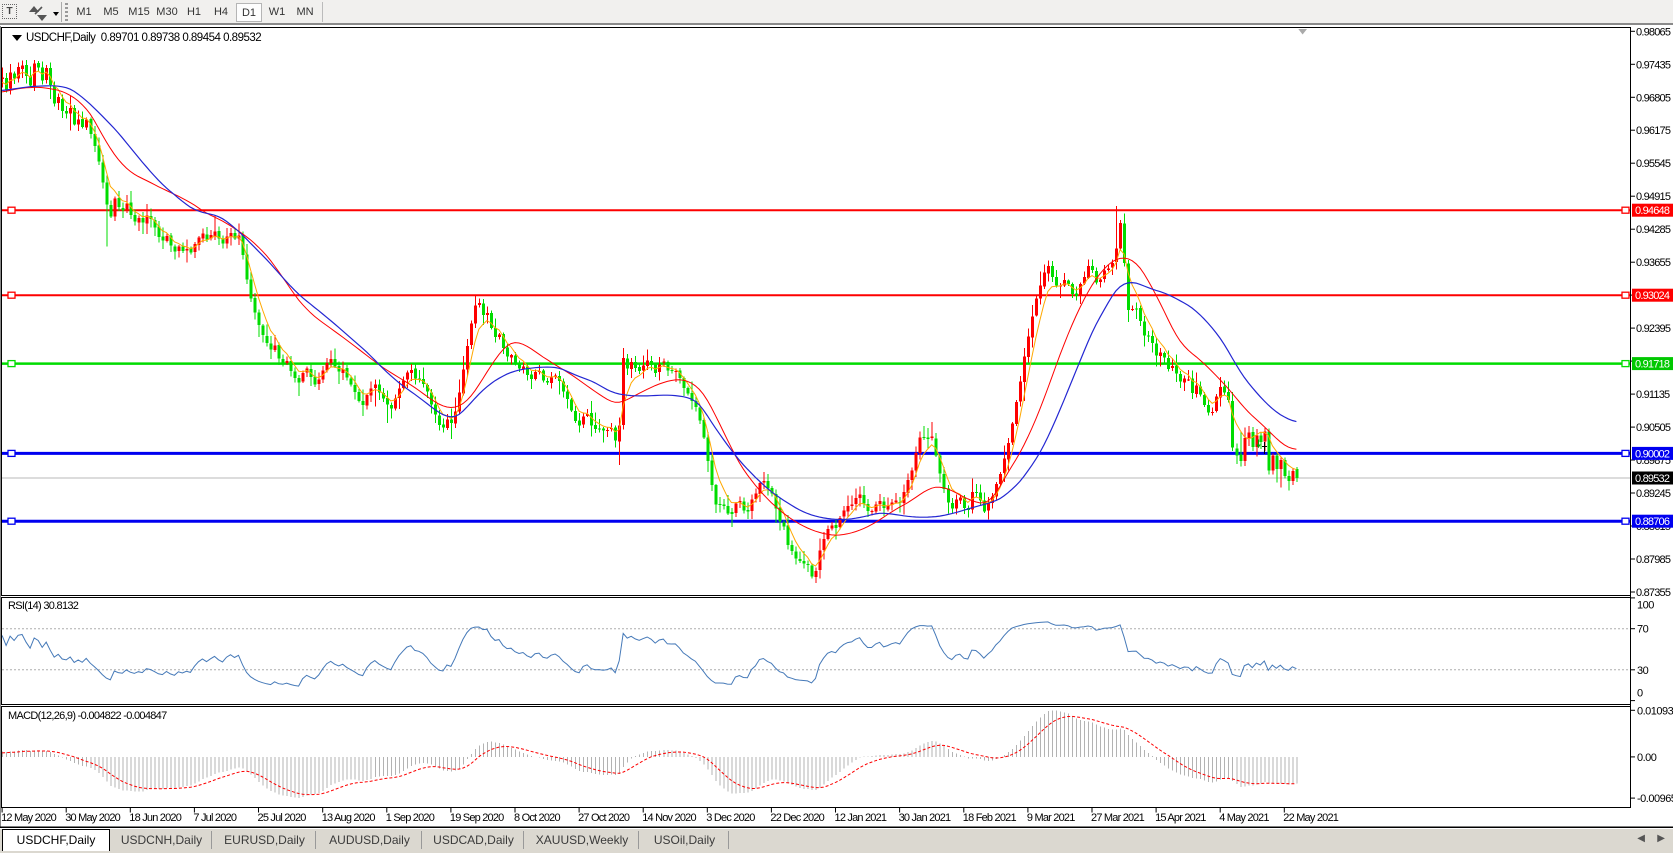 The width and height of the screenshot is (1673, 853). What do you see at coordinates (1652, 522) in the screenshot?
I see `svg-text: 0.88706` at bounding box center [1652, 522].